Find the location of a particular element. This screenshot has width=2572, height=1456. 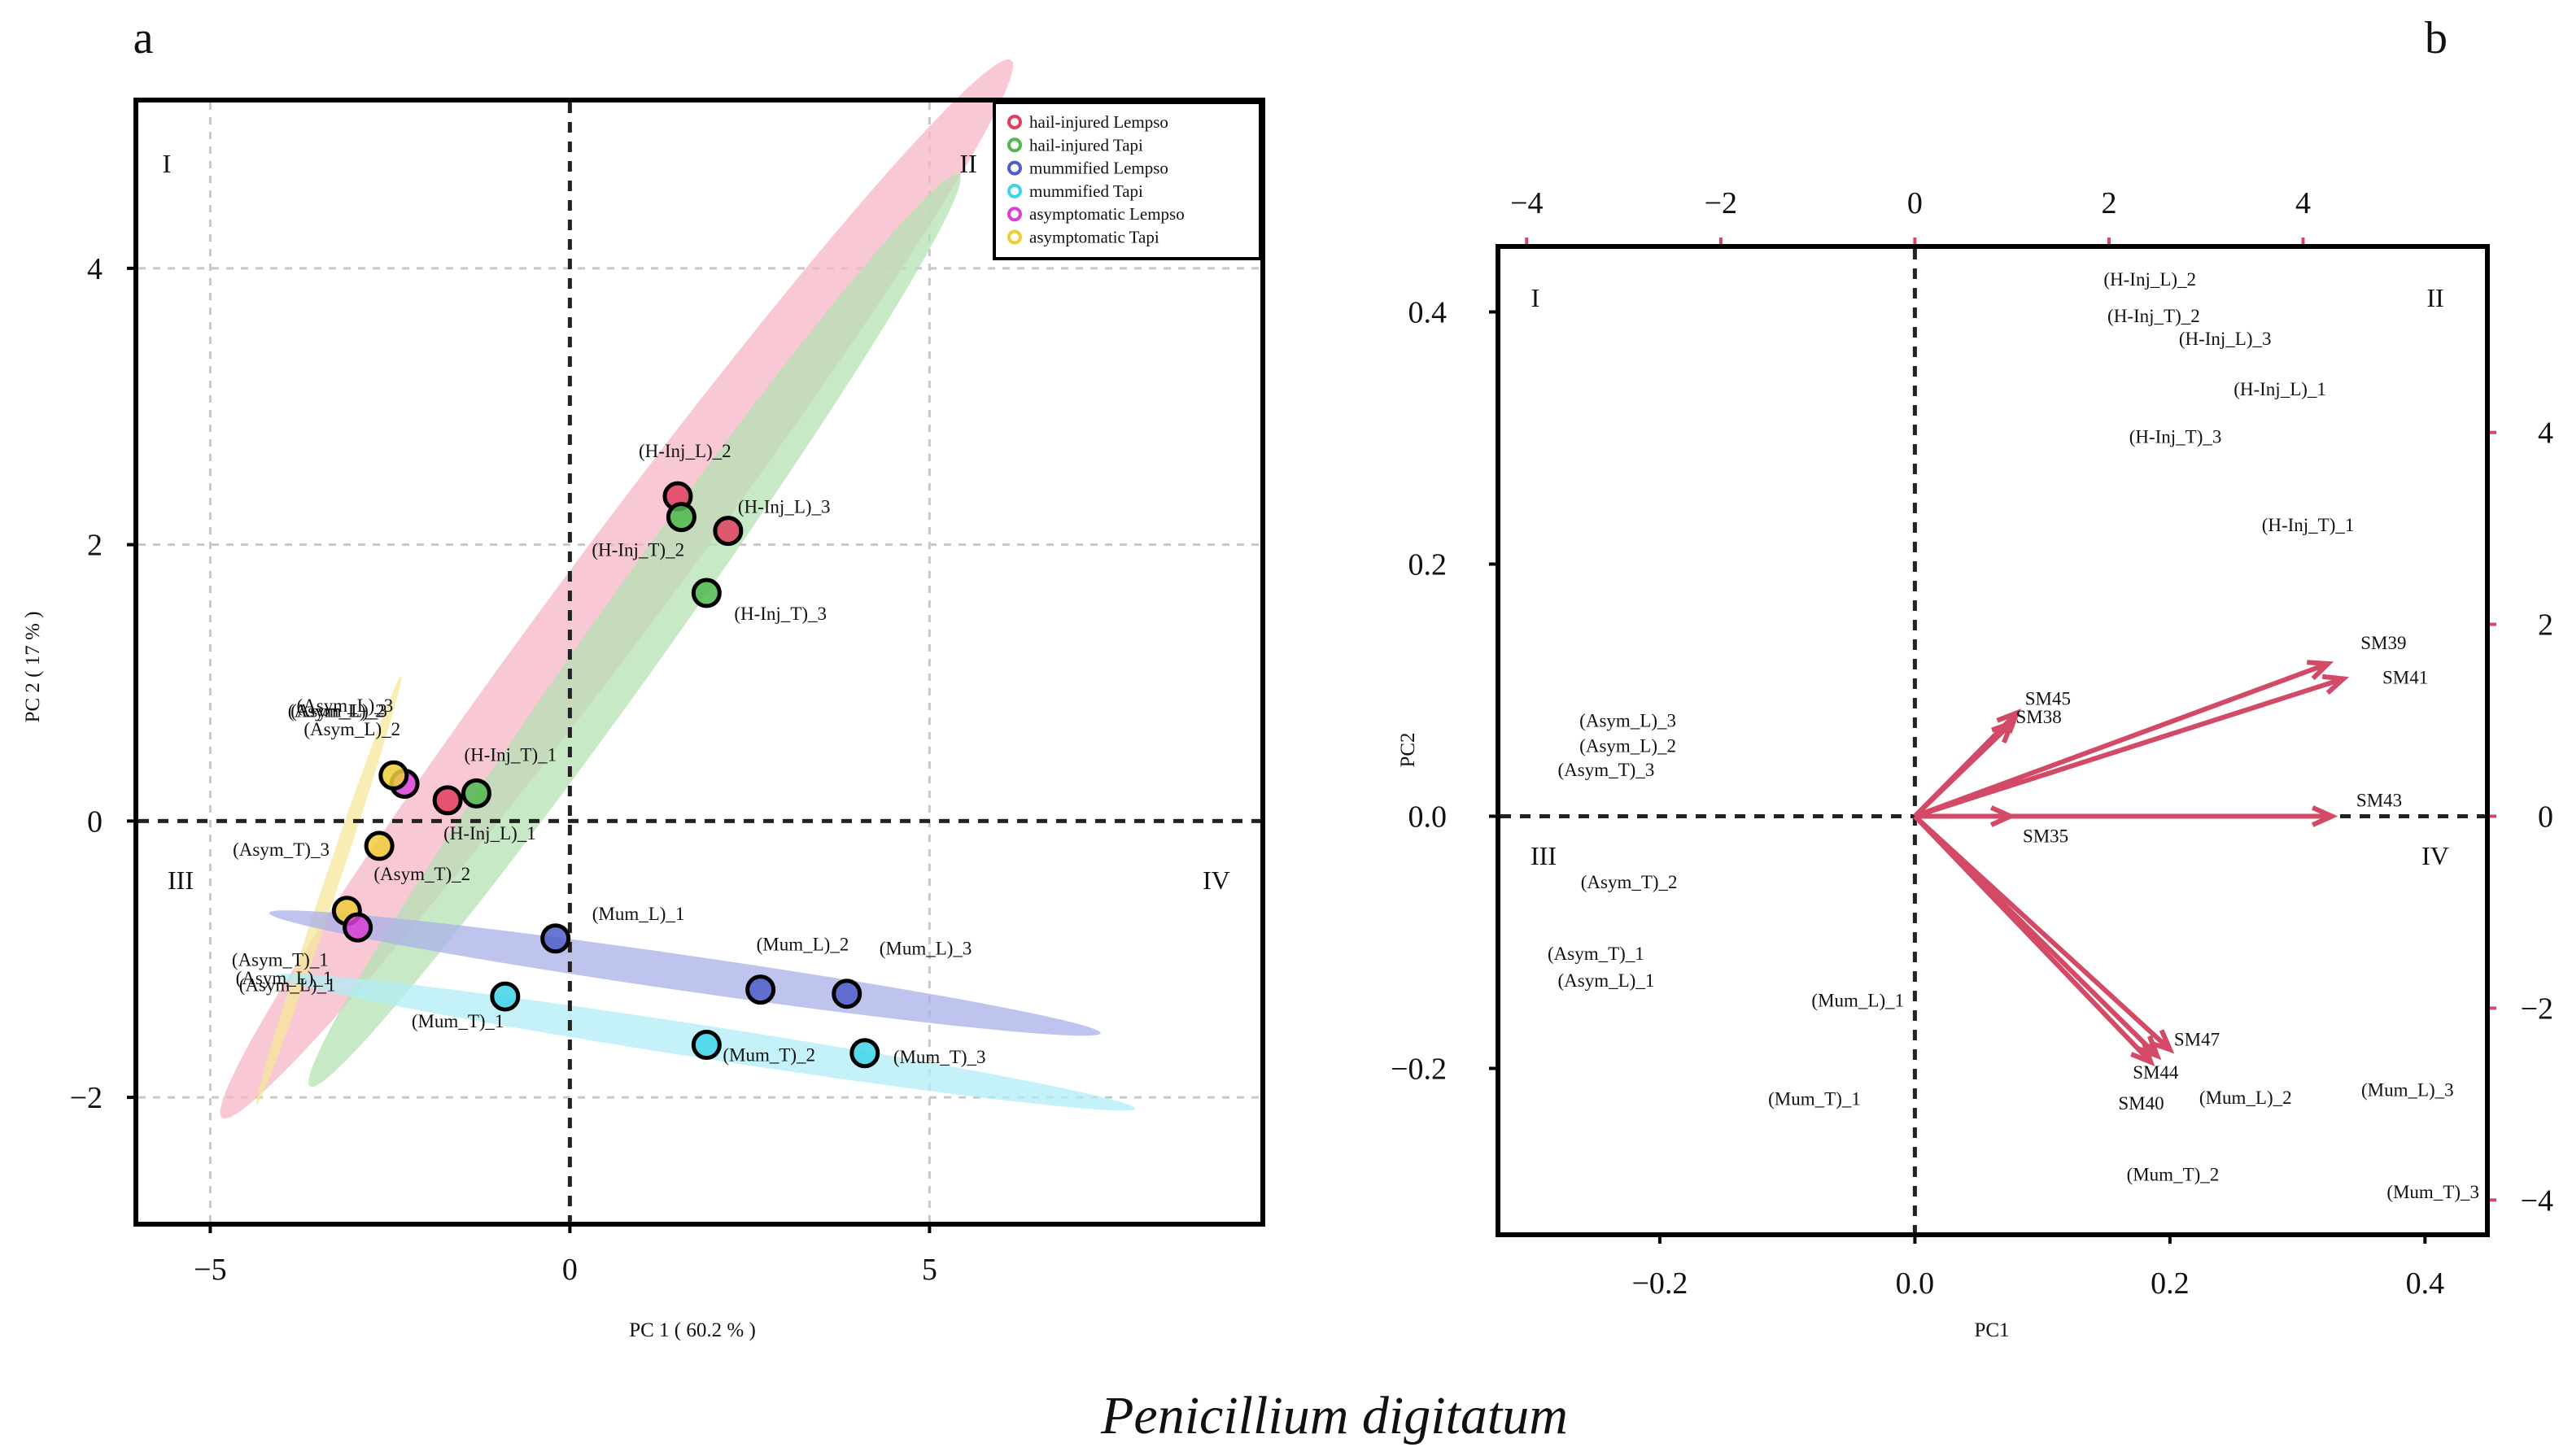

loading-label-sm40: SM40 is located at coordinates (2141, 1103).